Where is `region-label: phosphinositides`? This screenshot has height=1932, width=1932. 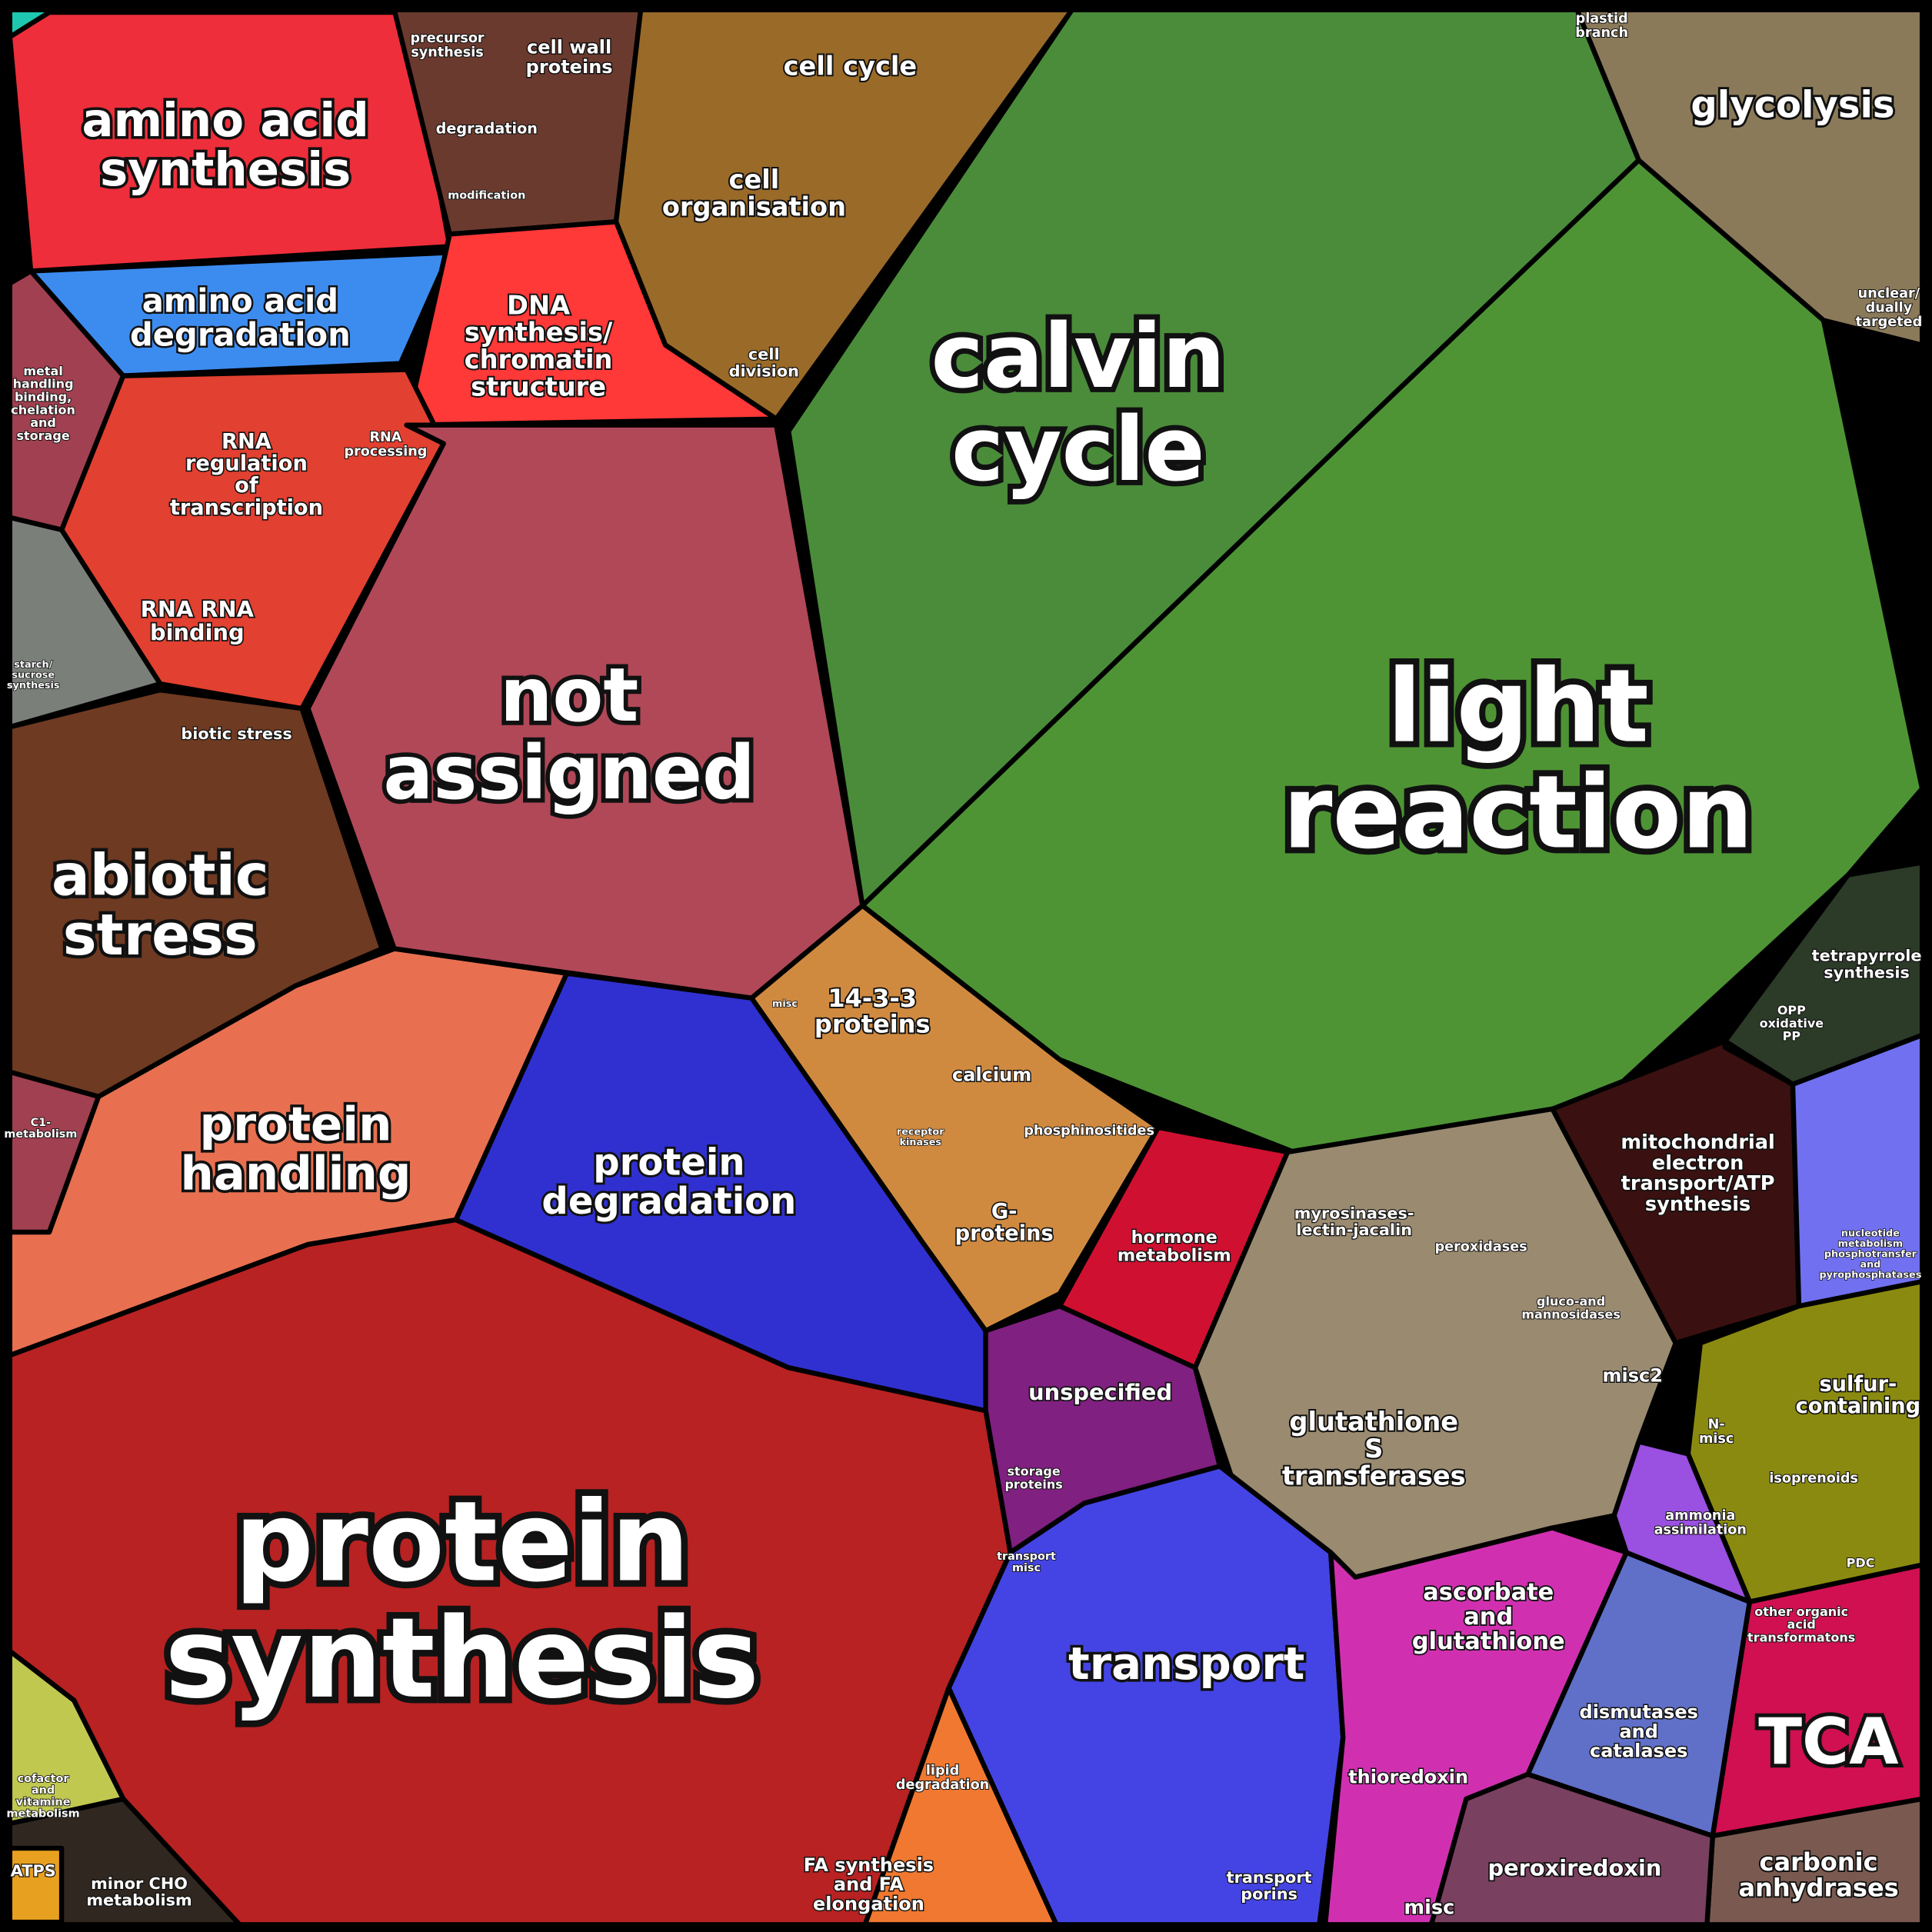 region-label: phosphinositides is located at coordinates (1089, 1131).